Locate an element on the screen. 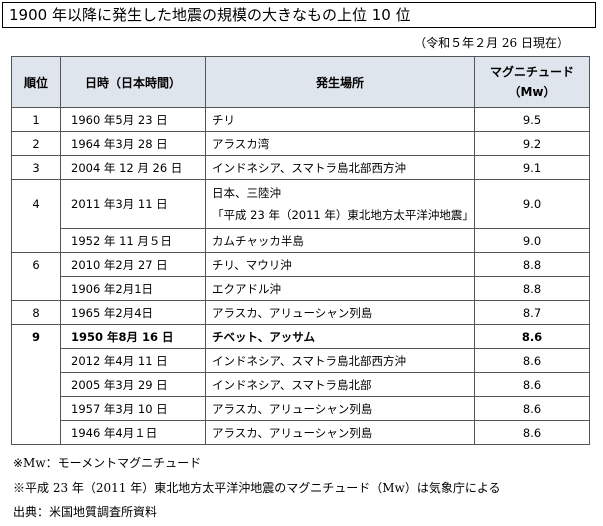 This screenshot has height=526, width=603. document-title: 1900 年以降に発生した地震の規模の大きなもの上位 10 位 is located at coordinates (299, 15).